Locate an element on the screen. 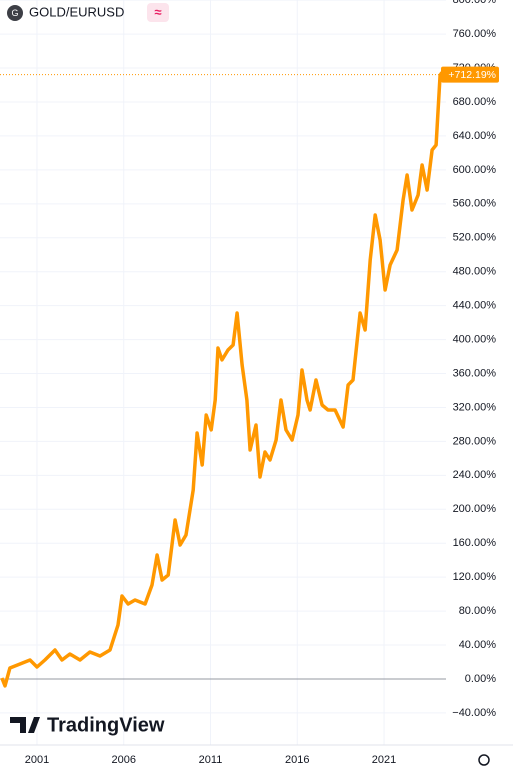 The image size is (513, 771). y-tick-label: 120.00% is located at coordinates (475, 577).